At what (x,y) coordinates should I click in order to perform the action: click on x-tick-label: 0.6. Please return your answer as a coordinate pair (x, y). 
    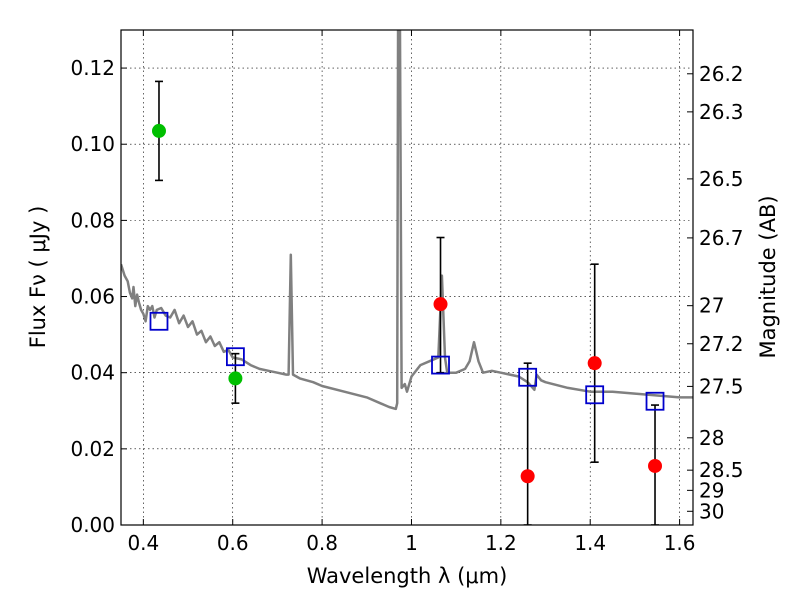
    Looking at the image, I should click on (233, 543).